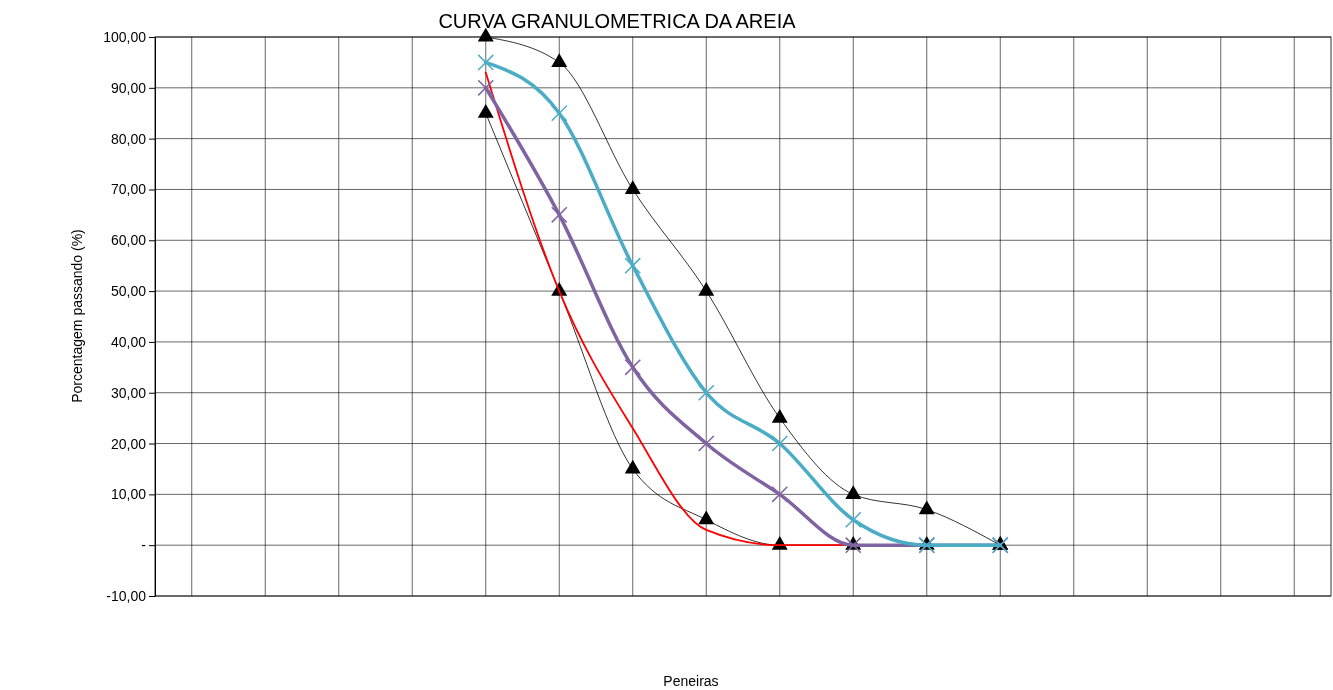 The width and height of the screenshot is (1333, 690). What do you see at coordinates (128, 291) in the screenshot?
I see `y-tick-label: 50,00` at bounding box center [128, 291].